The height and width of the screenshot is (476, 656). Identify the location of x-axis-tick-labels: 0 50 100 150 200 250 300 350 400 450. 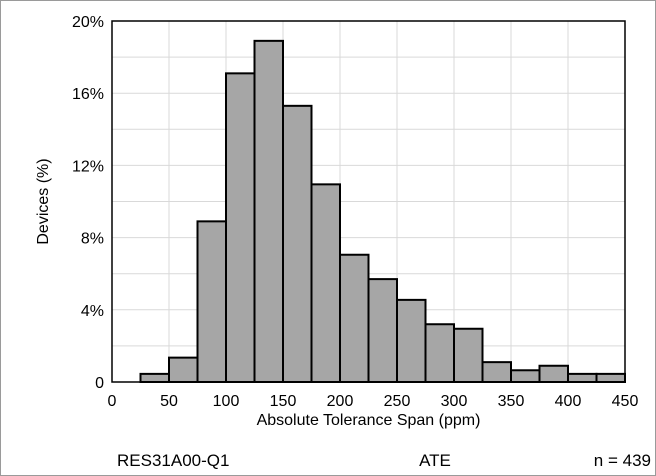
(373, 401).